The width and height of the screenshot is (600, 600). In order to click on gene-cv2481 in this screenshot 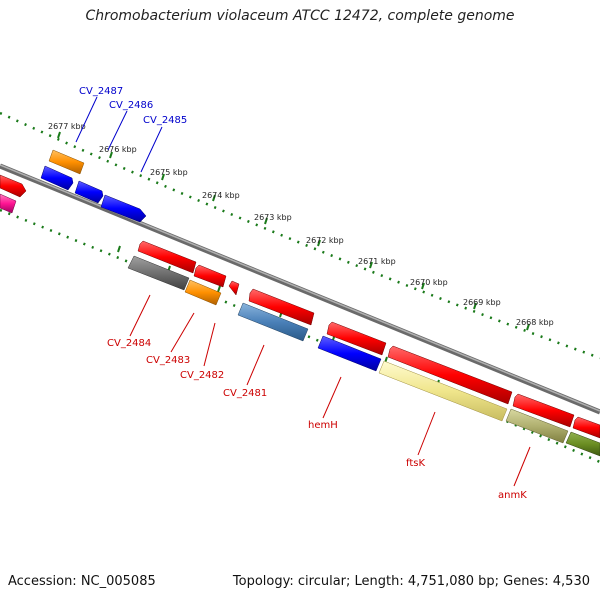, I will do `click(281, 307)`.